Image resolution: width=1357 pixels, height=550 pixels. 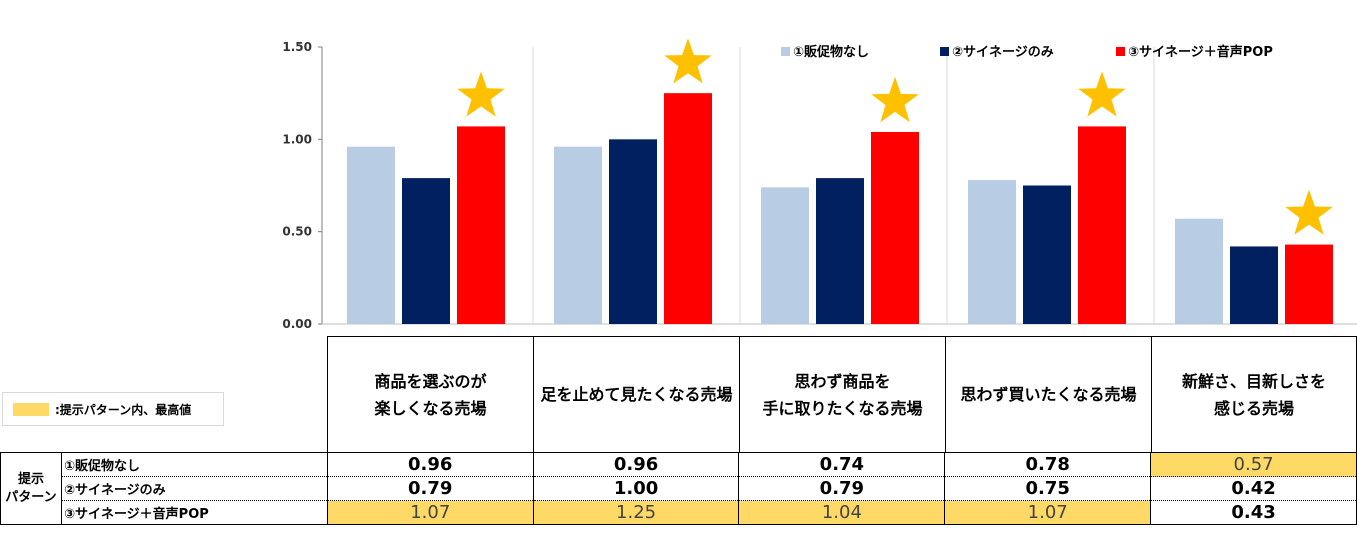 I want to click on legend-label: ③サイネージ＋音声POP, so click(x=1200, y=52).